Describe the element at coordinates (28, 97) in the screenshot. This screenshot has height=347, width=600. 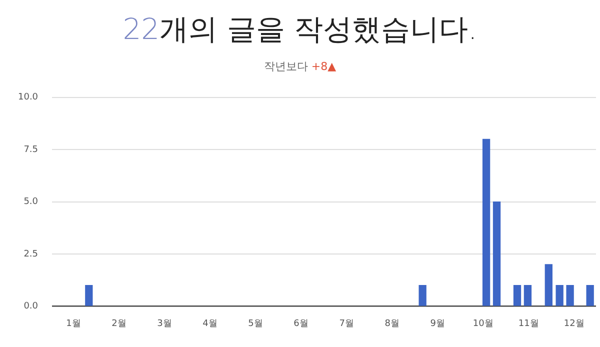
I see `y-tick-label: 10.0` at that location.